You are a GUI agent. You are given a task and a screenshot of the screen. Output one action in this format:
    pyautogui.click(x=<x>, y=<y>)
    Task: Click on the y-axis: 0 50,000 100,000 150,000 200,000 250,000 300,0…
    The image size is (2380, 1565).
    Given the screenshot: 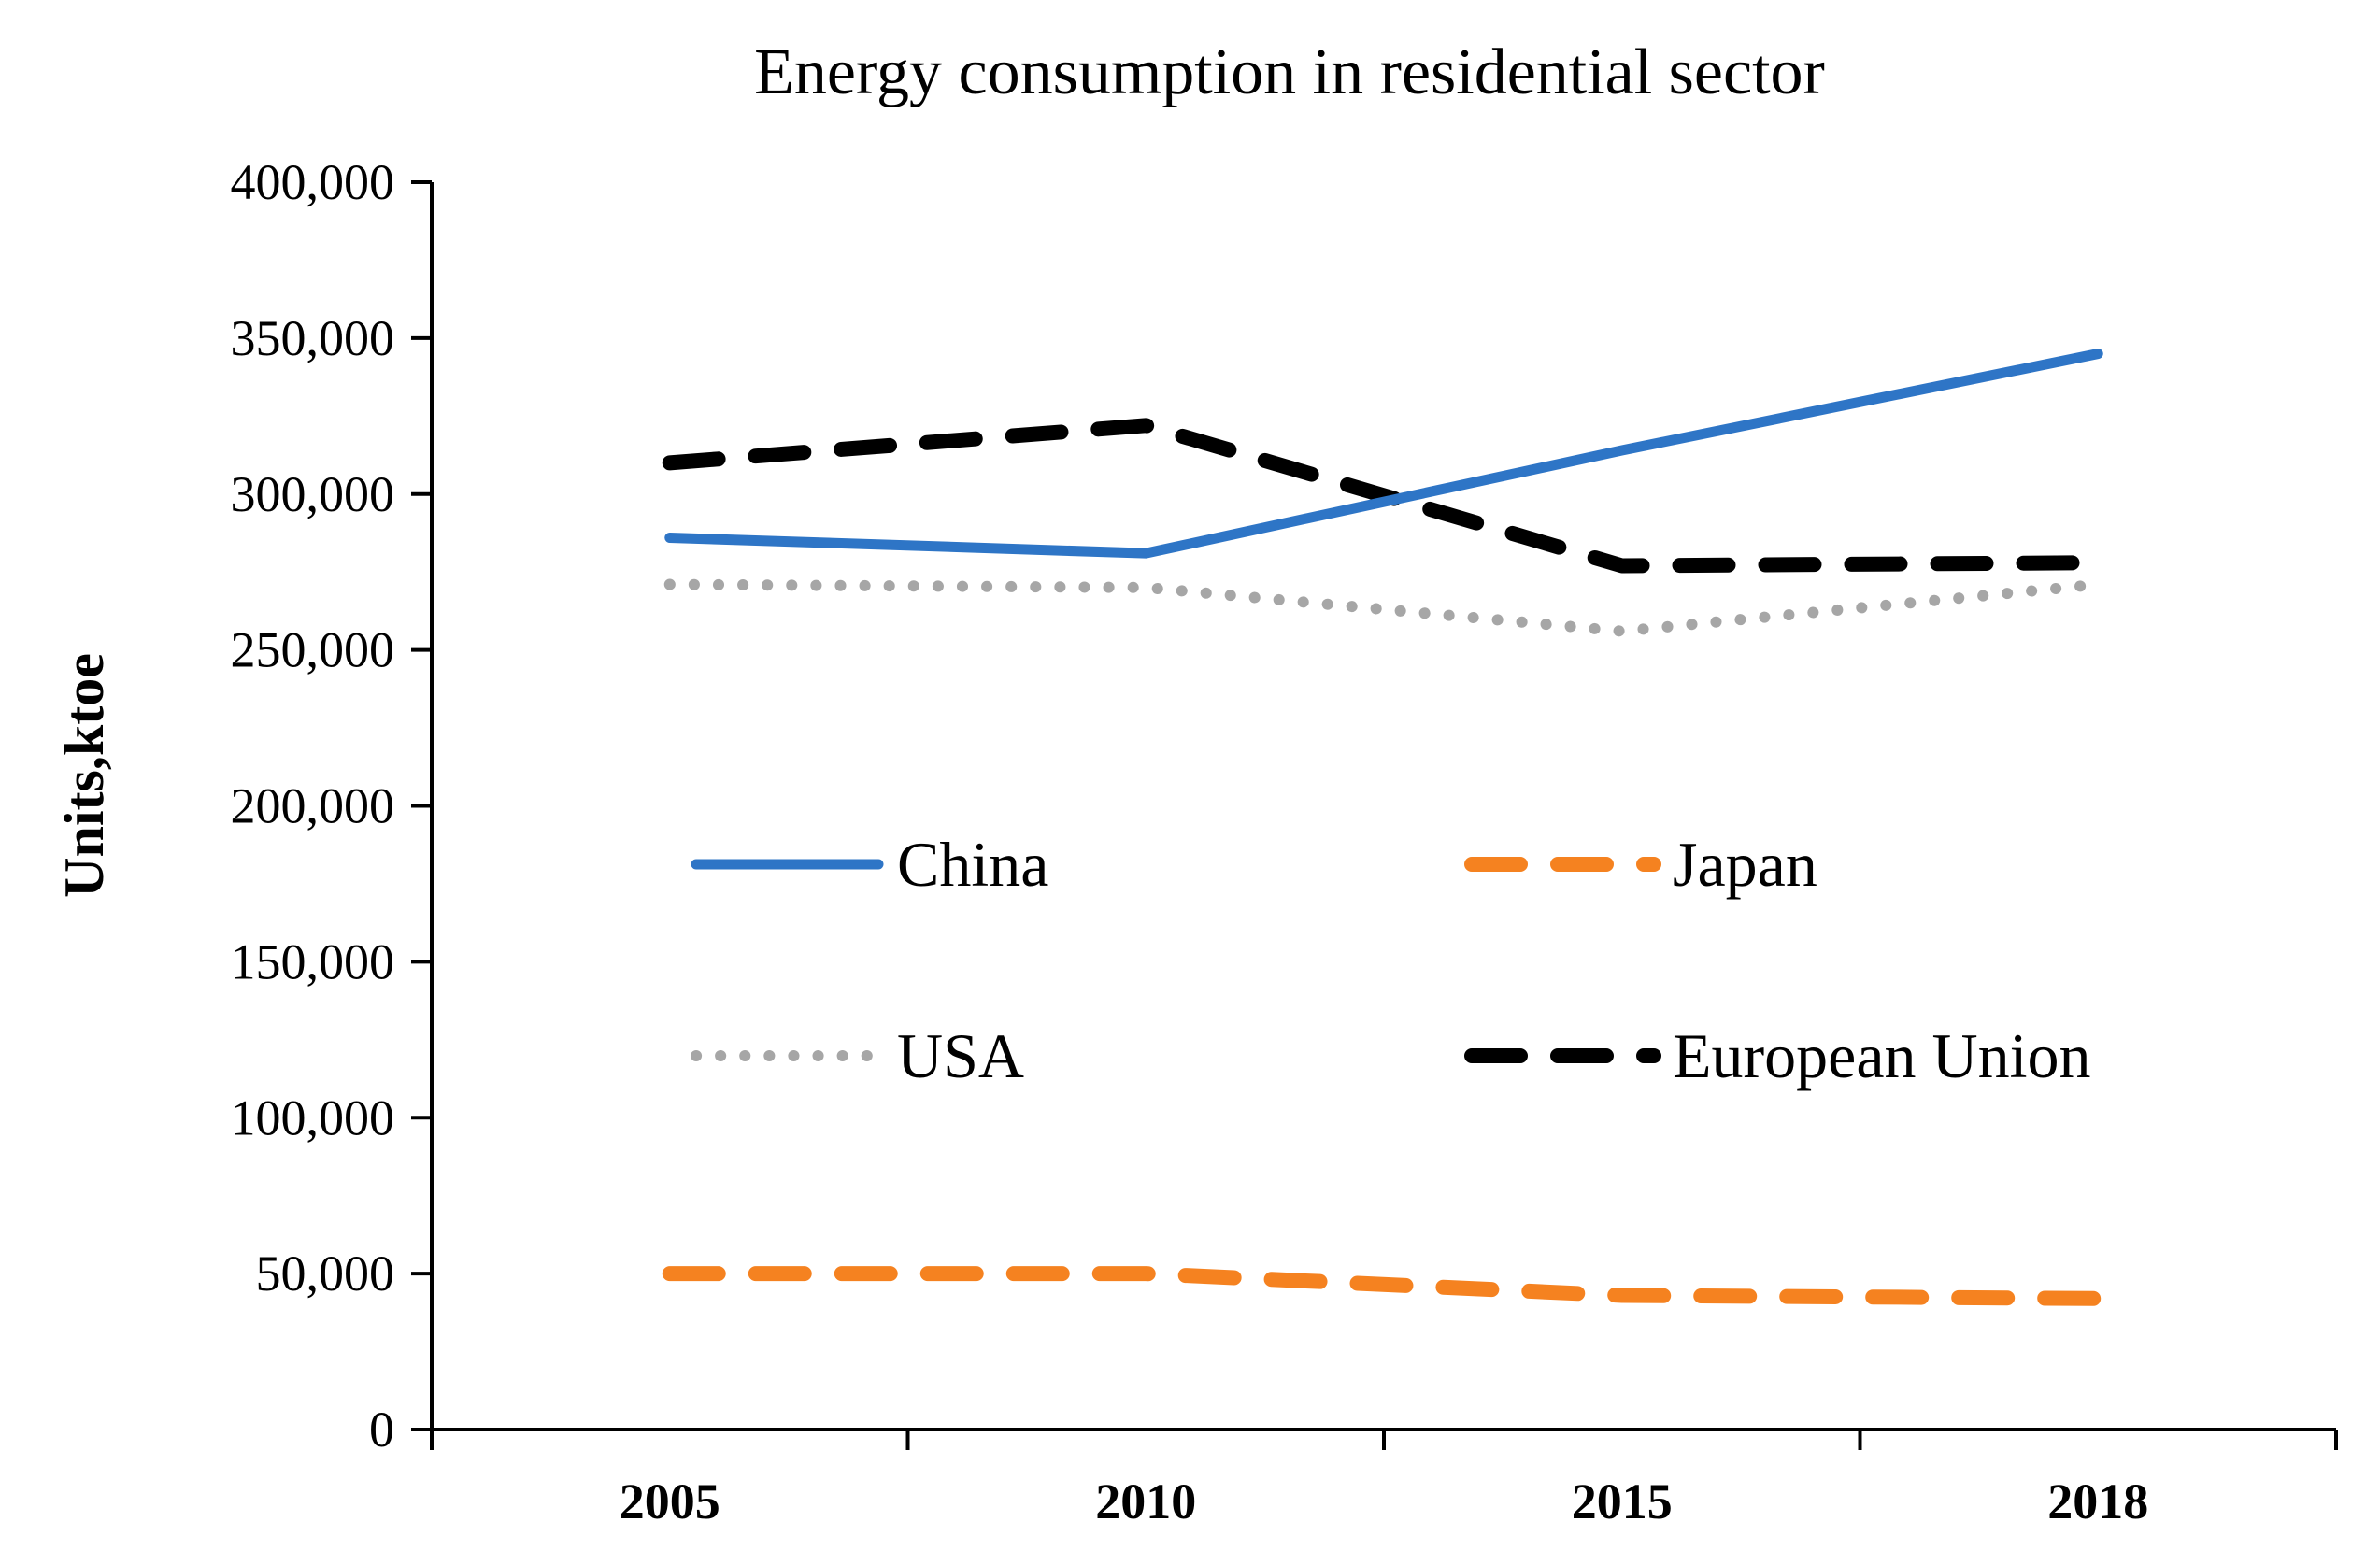 What is the action you would take?
    pyautogui.click(x=332, y=806)
    